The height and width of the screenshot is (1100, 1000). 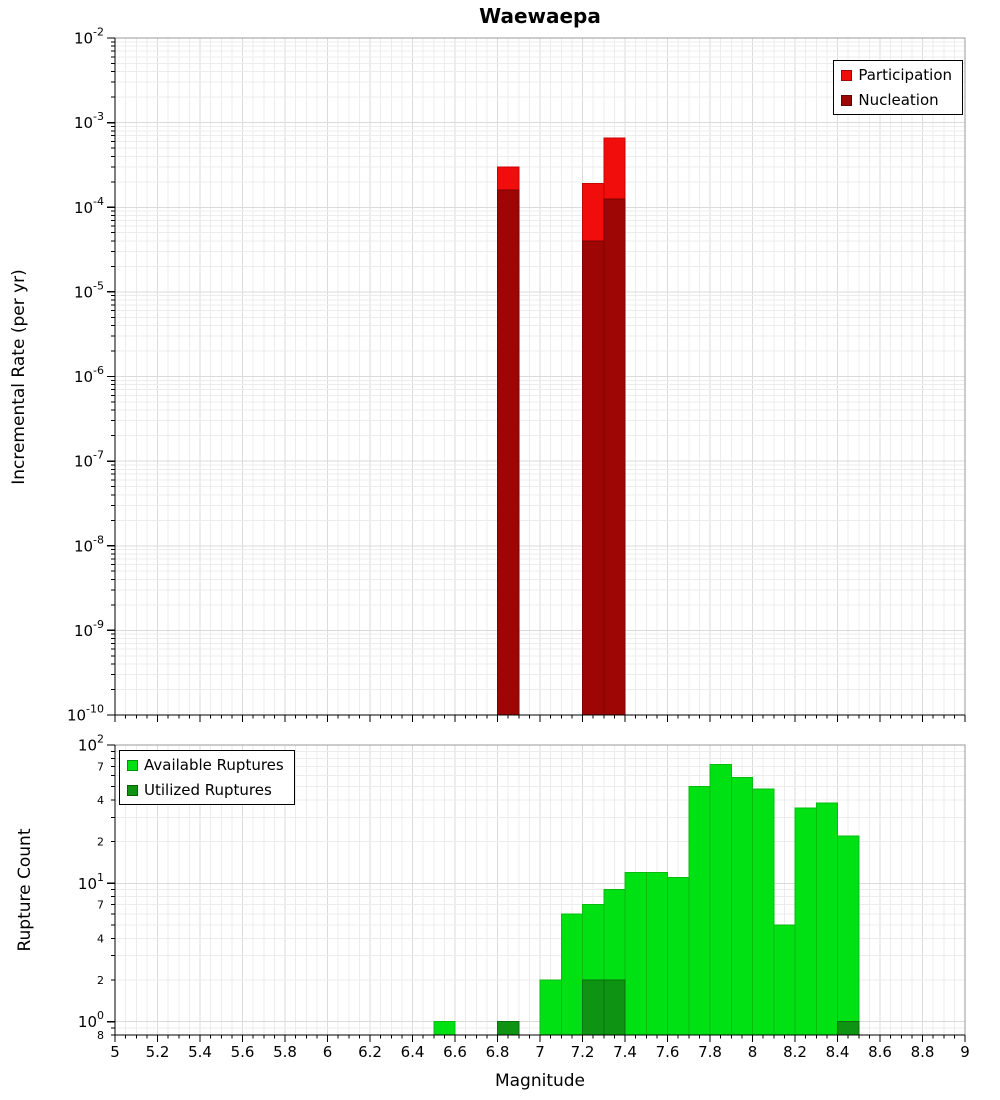 I want to click on legend-item-participation: Participation, so click(x=896, y=75).